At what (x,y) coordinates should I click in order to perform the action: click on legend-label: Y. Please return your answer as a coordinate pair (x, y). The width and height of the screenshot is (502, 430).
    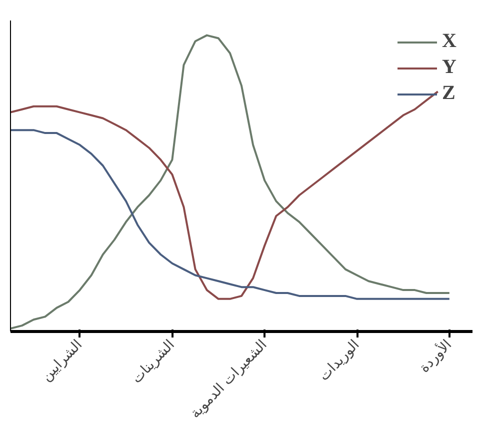
    Looking at the image, I should click on (450, 67).